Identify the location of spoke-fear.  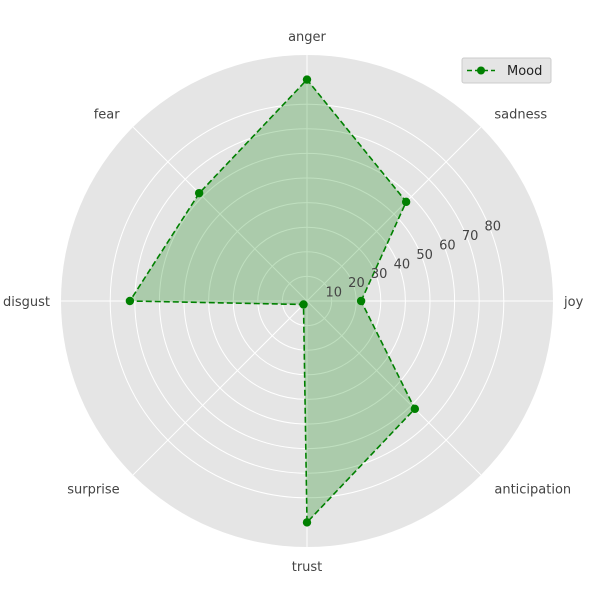
(220, 214).